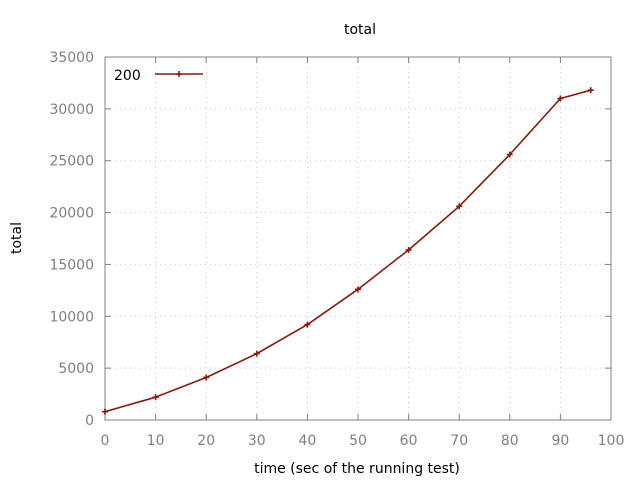 This screenshot has width=640, height=480. I want to click on chart-title: total, so click(360, 30).